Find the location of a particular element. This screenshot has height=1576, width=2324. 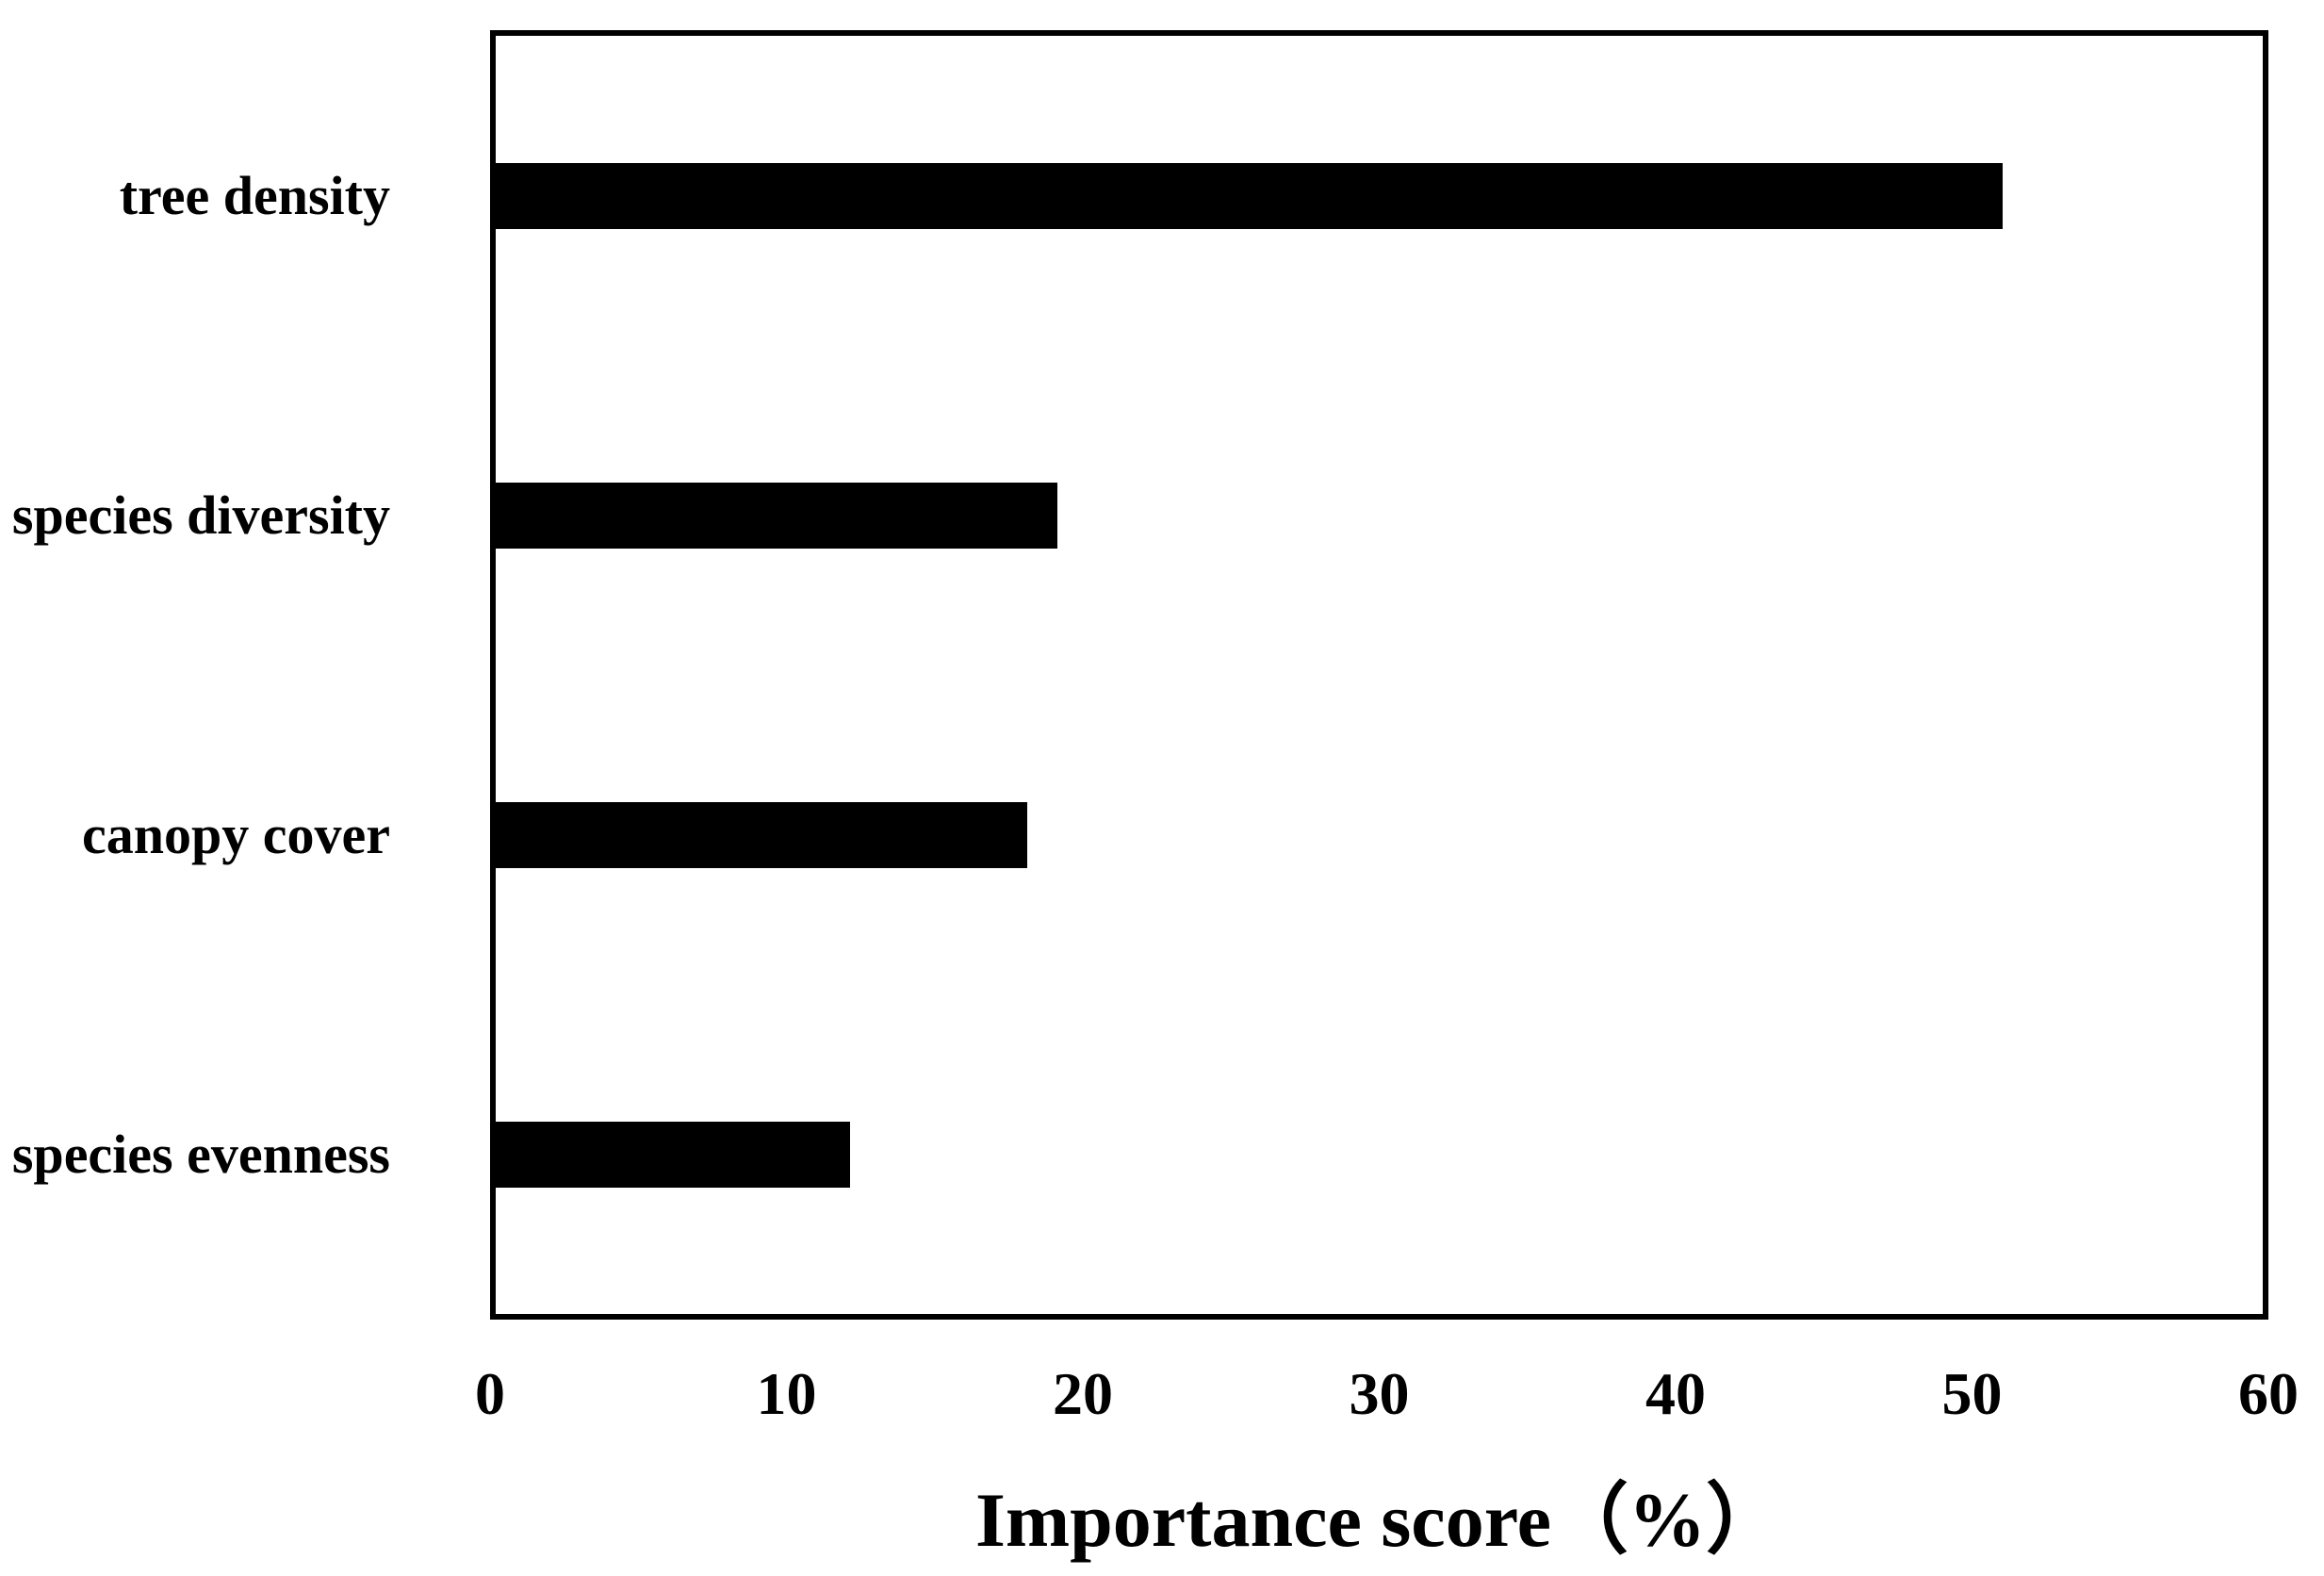

x-tick-label-50: 50 is located at coordinates (1972, 1393).